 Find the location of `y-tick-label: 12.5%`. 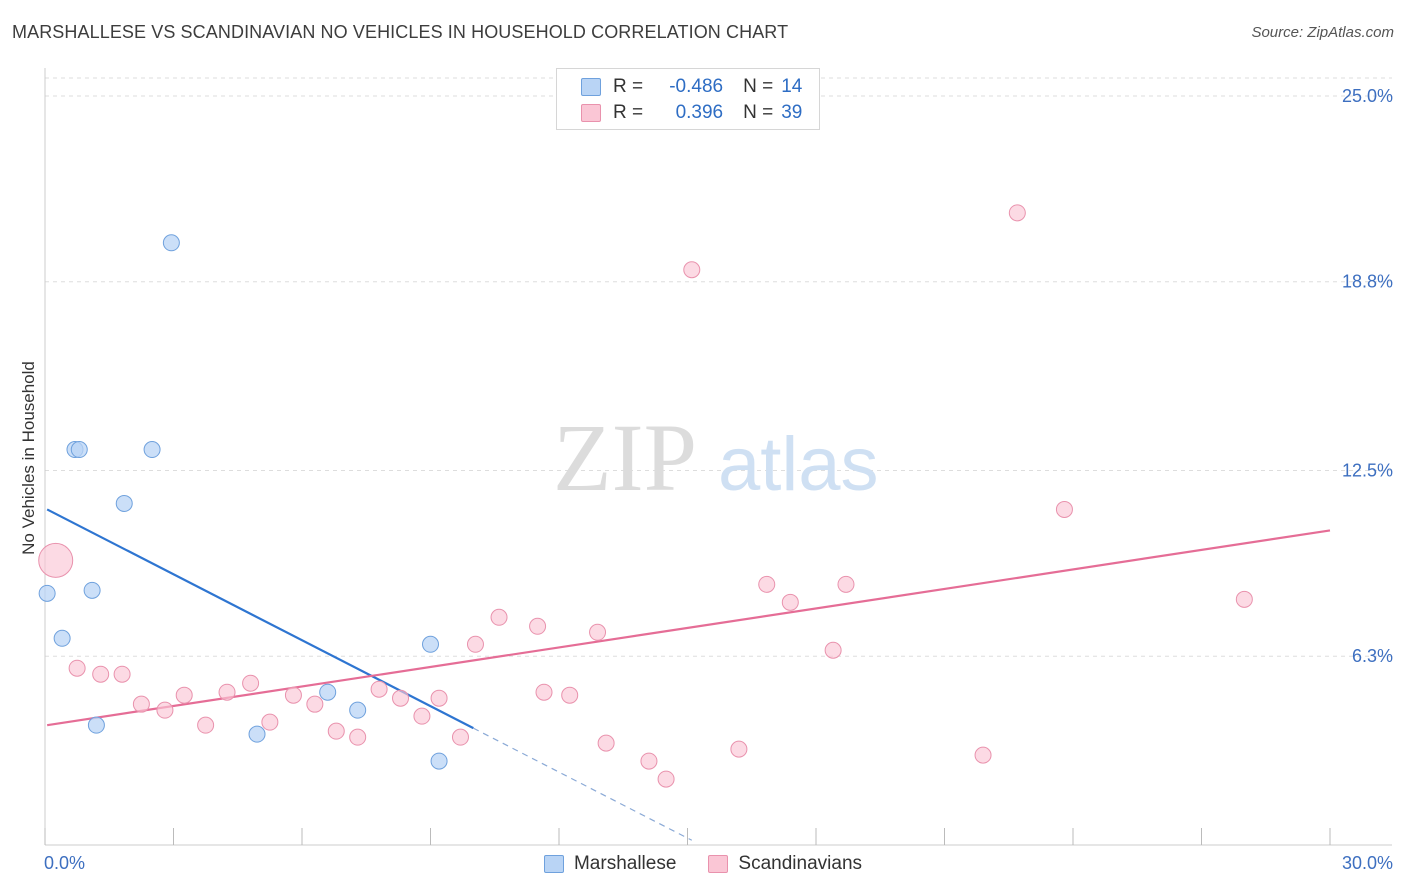

y-tick-label: 12.5% is located at coordinates (1367, 470).